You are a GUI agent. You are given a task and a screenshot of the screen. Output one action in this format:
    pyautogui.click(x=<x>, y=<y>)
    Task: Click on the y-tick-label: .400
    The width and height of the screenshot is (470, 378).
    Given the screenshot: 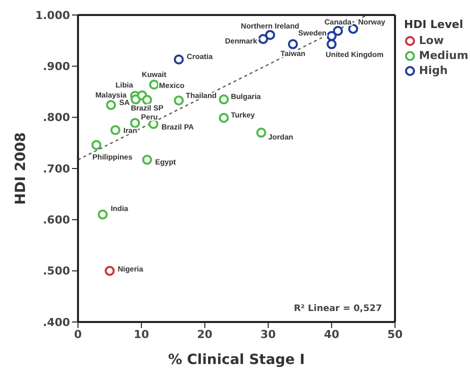 What is the action you would take?
    pyautogui.click(x=56, y=322)
    